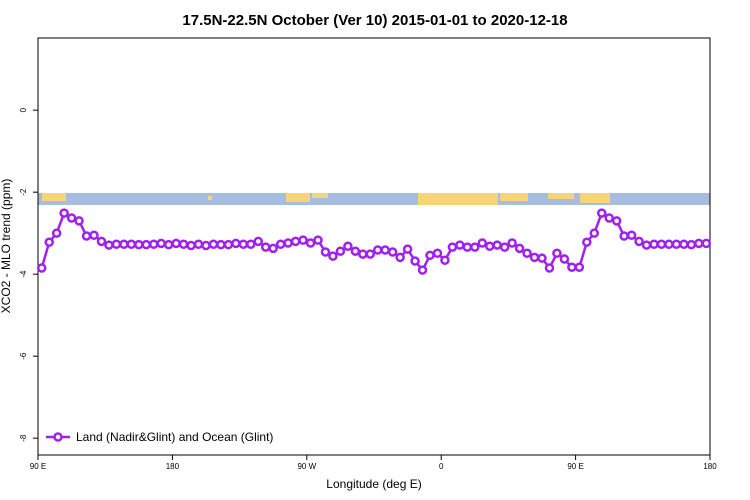 The height and width of the screenshot is (500, 750). Describe the element at coordinates (306, 466) in the screenshot. I see `x-tick-label: 90 W` at that location.